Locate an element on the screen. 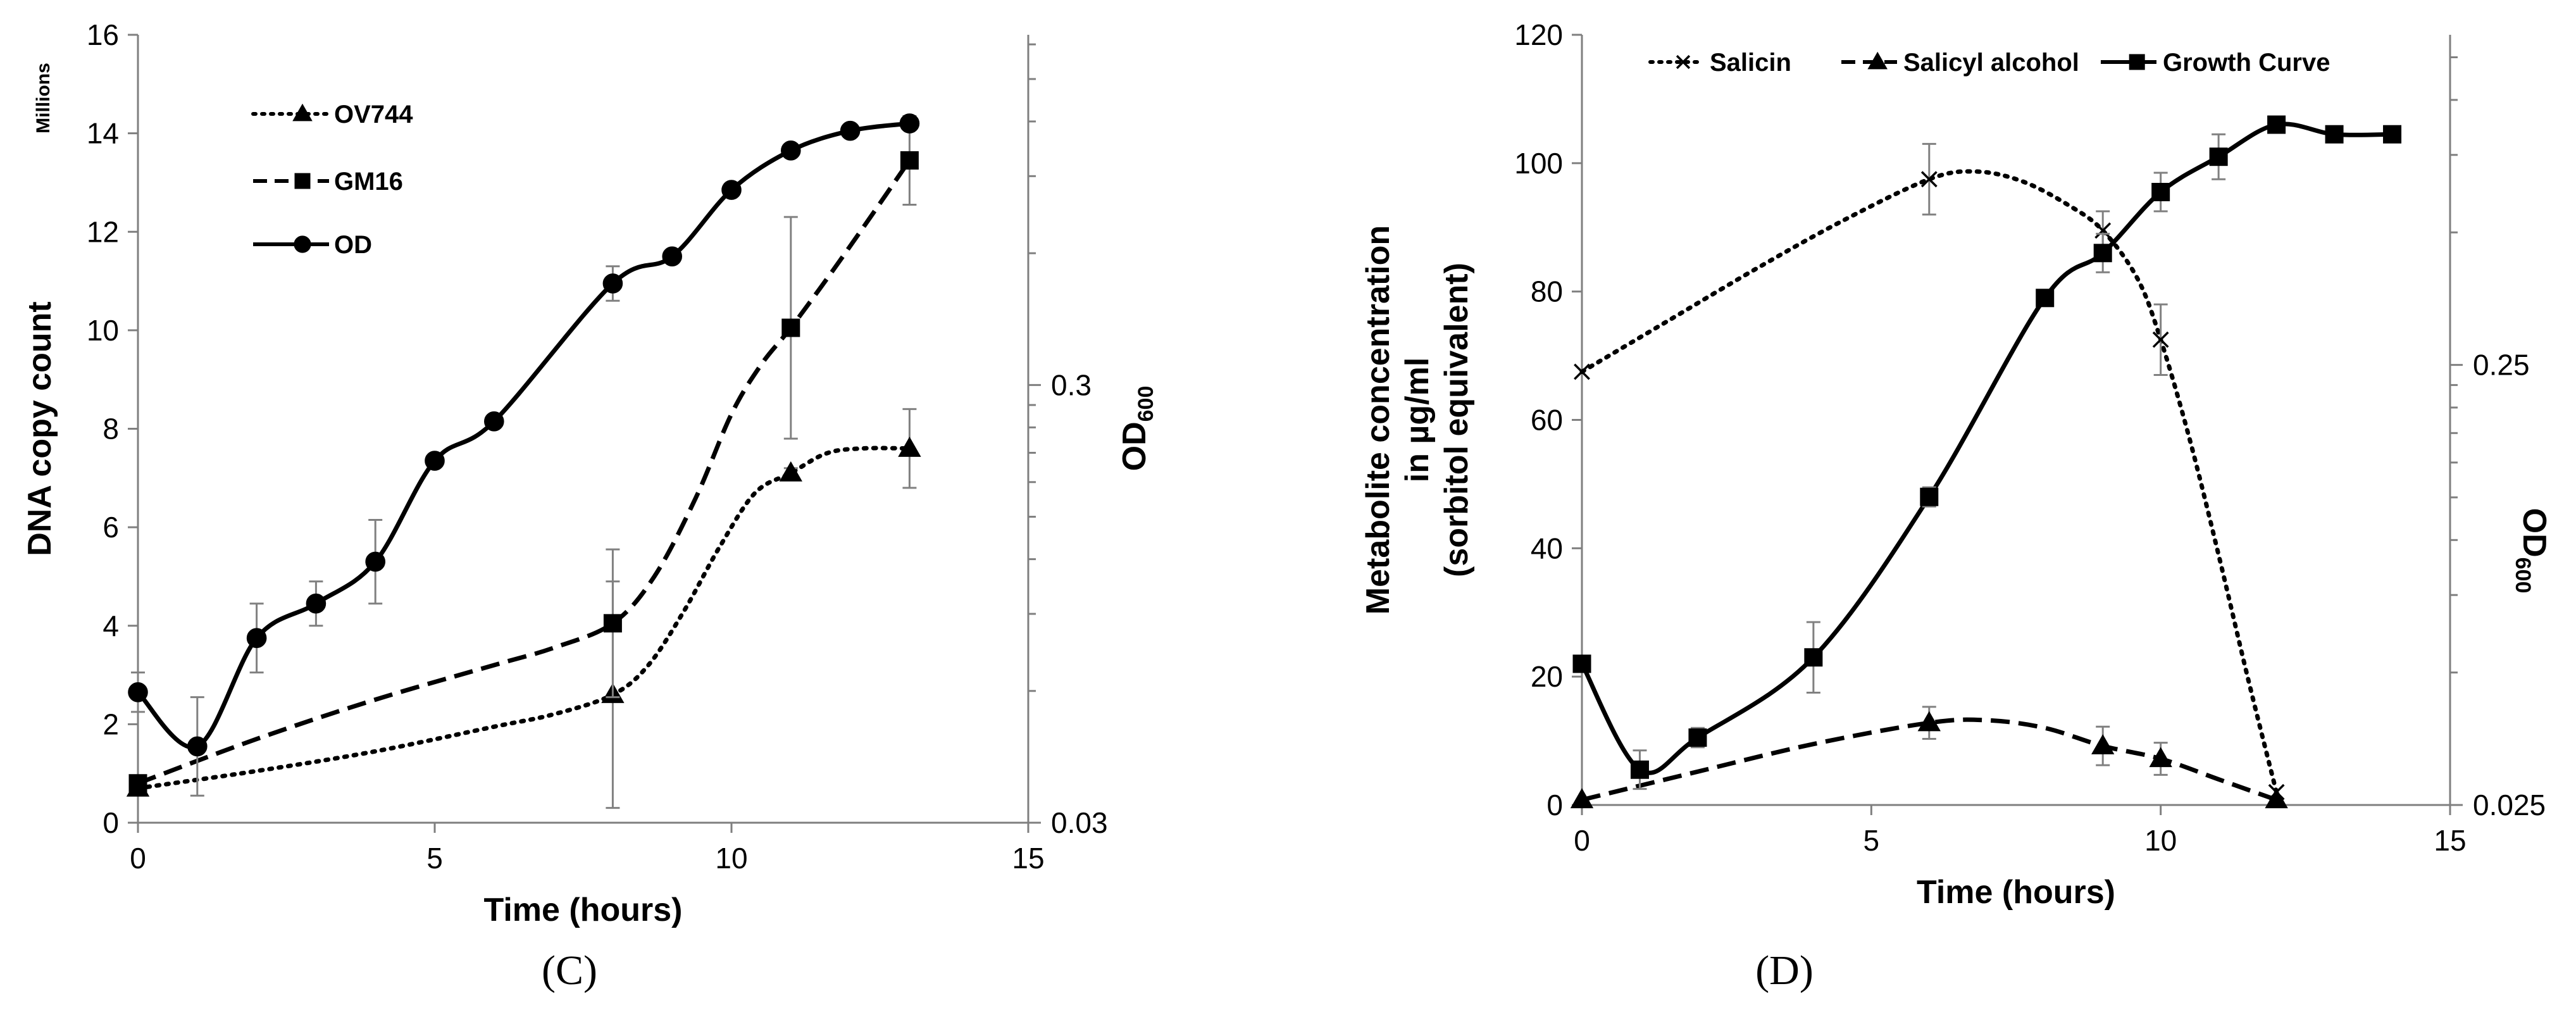 The width and height of the screenshot is (2576, 1017). chart-d-y2-axis-title-sub: 600 is located at coordinates (2523, 576).